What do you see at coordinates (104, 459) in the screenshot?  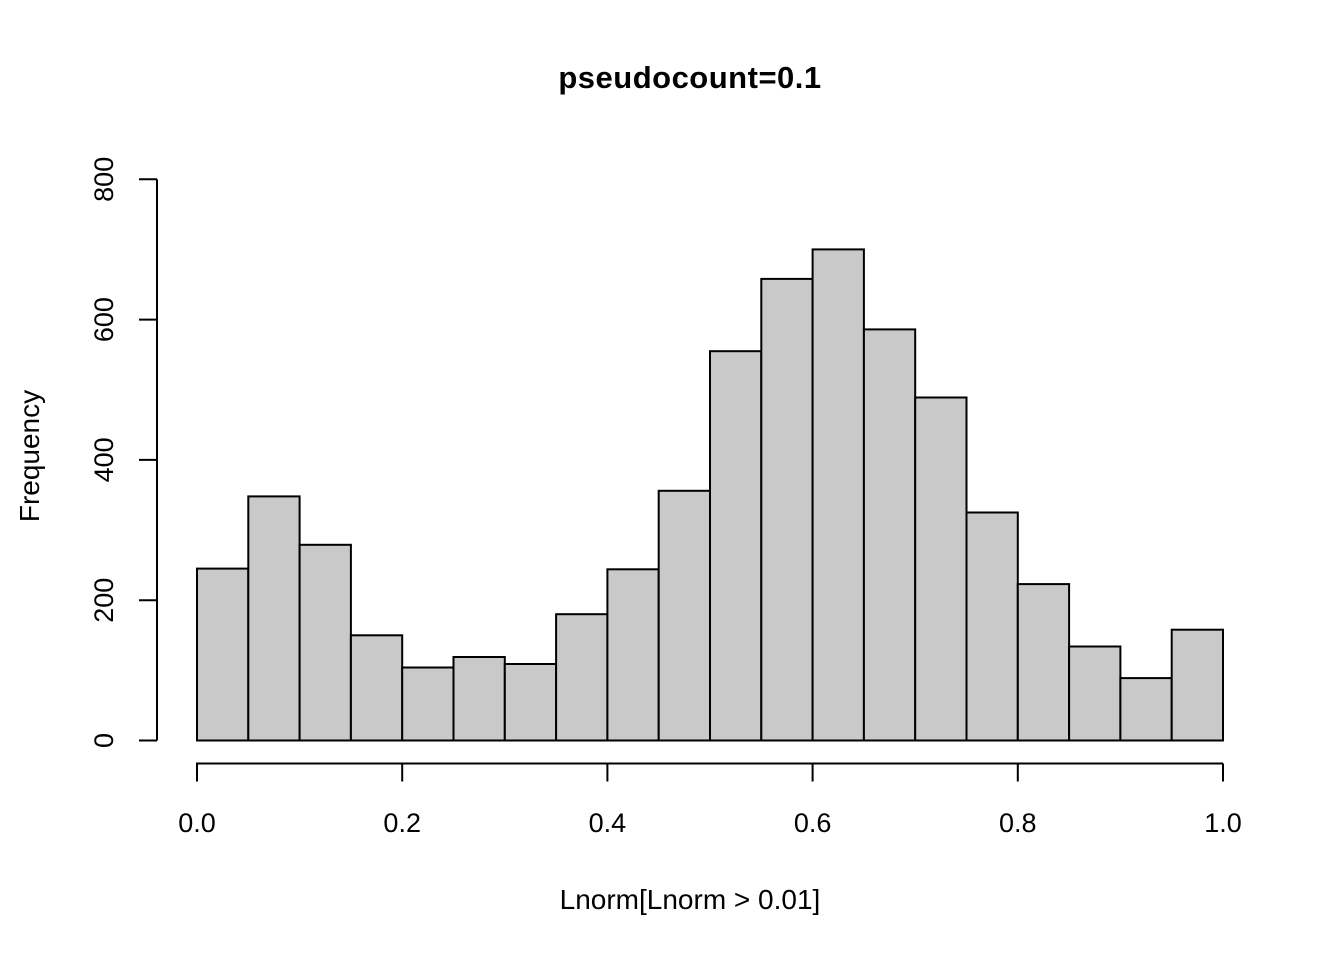 I see `y-tick-label: 400` at bounding box center [104, 459].